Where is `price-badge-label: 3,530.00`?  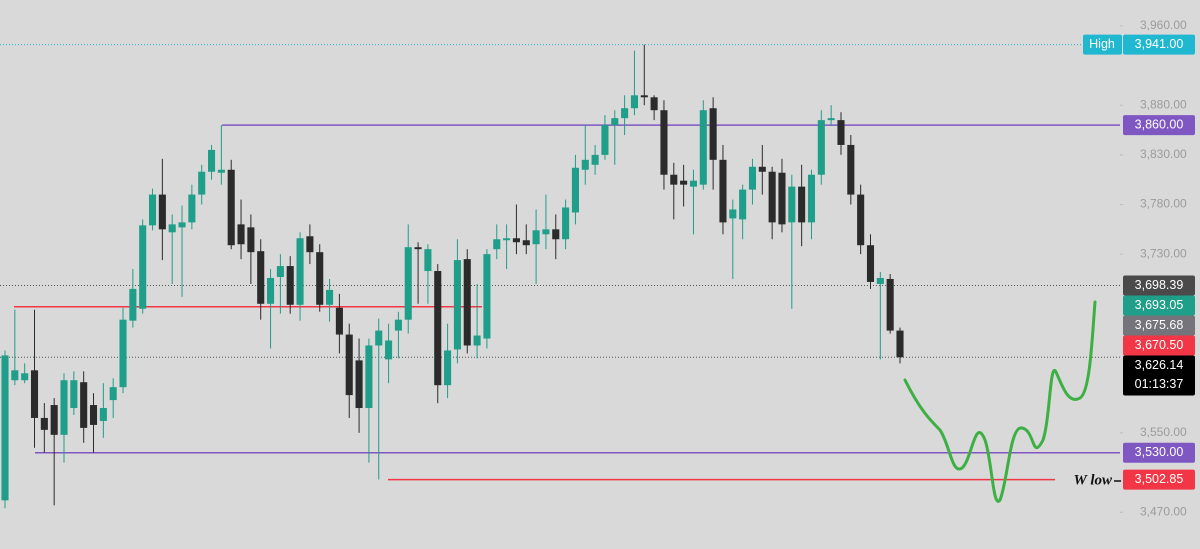
price-badge-label: 3,530.00 is located at coordinates (1159, 452).